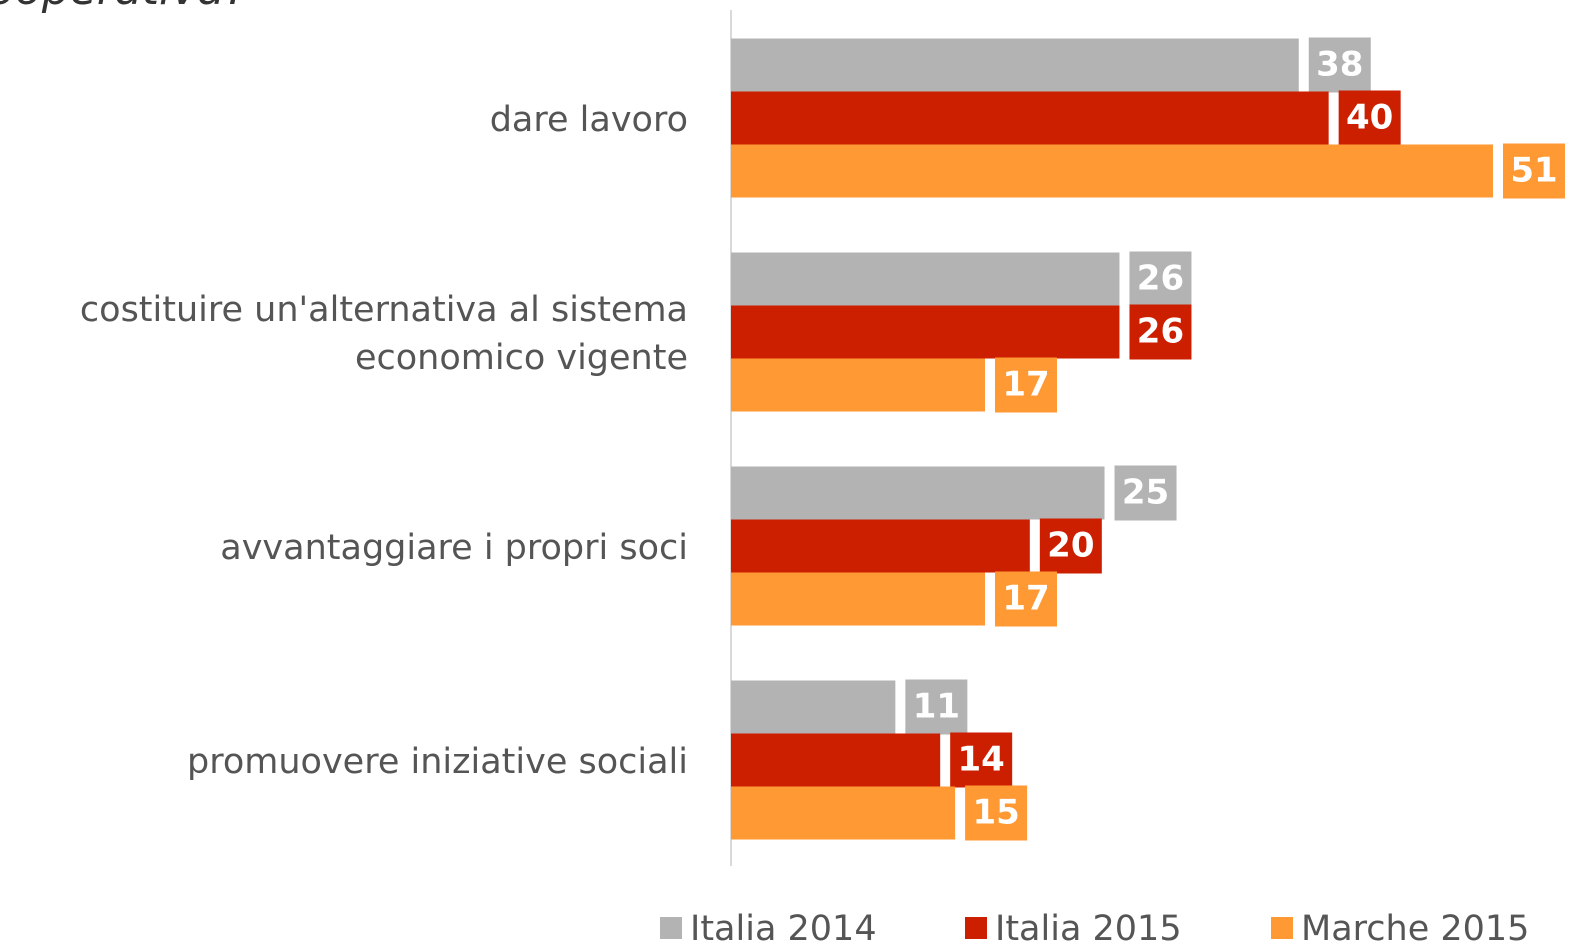 The height and width of the screenshot is (949, 1573). Describe the element at coordinates (124, 7) in the screenshot. I see `chart-title: ooperativa?` at that location.